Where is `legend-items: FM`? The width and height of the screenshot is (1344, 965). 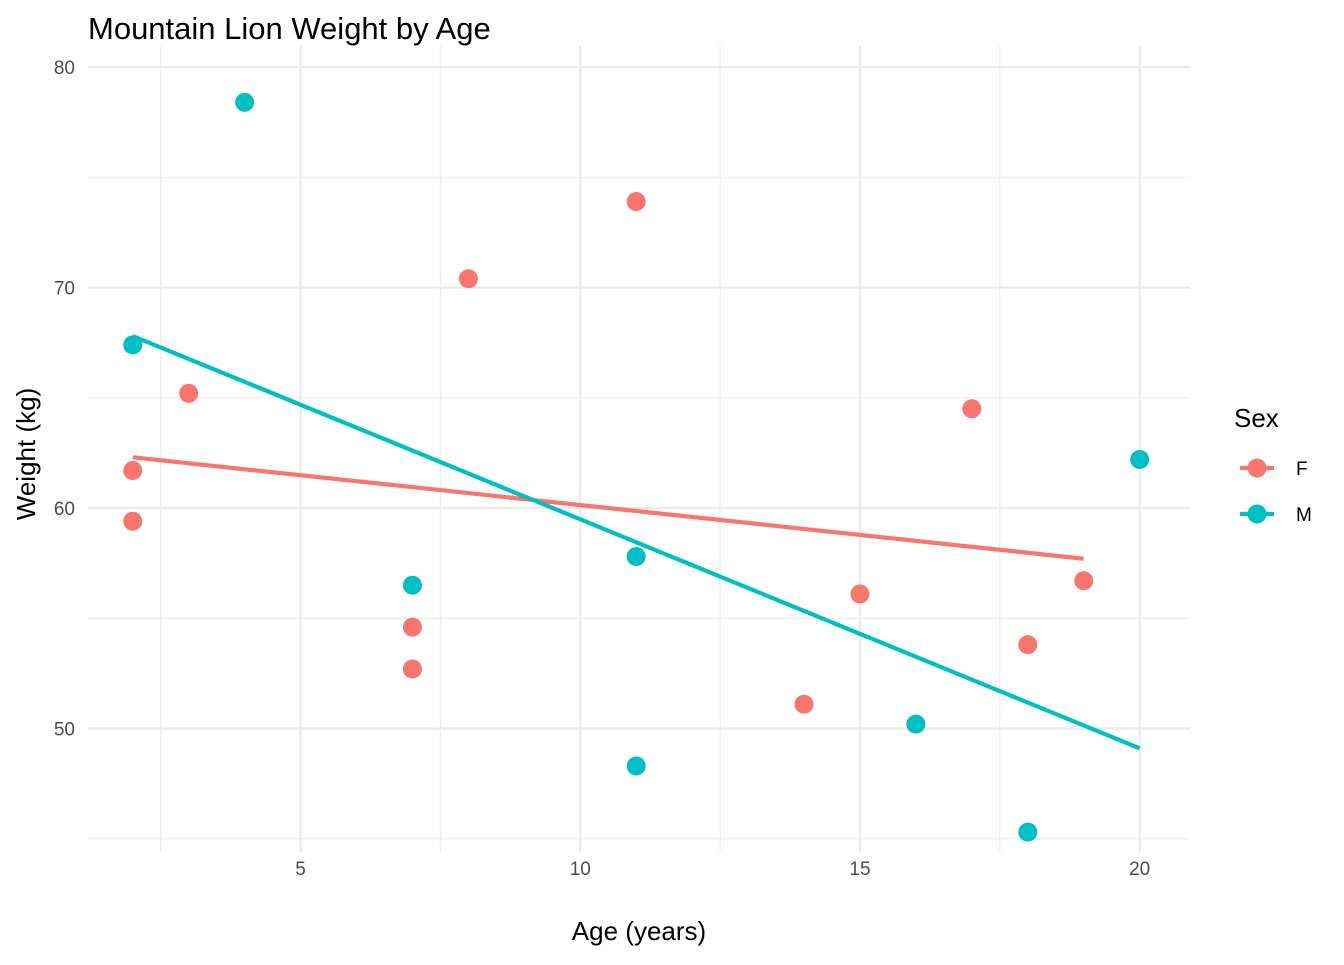
legend-items: FM is located at coordinates (1276, 492).